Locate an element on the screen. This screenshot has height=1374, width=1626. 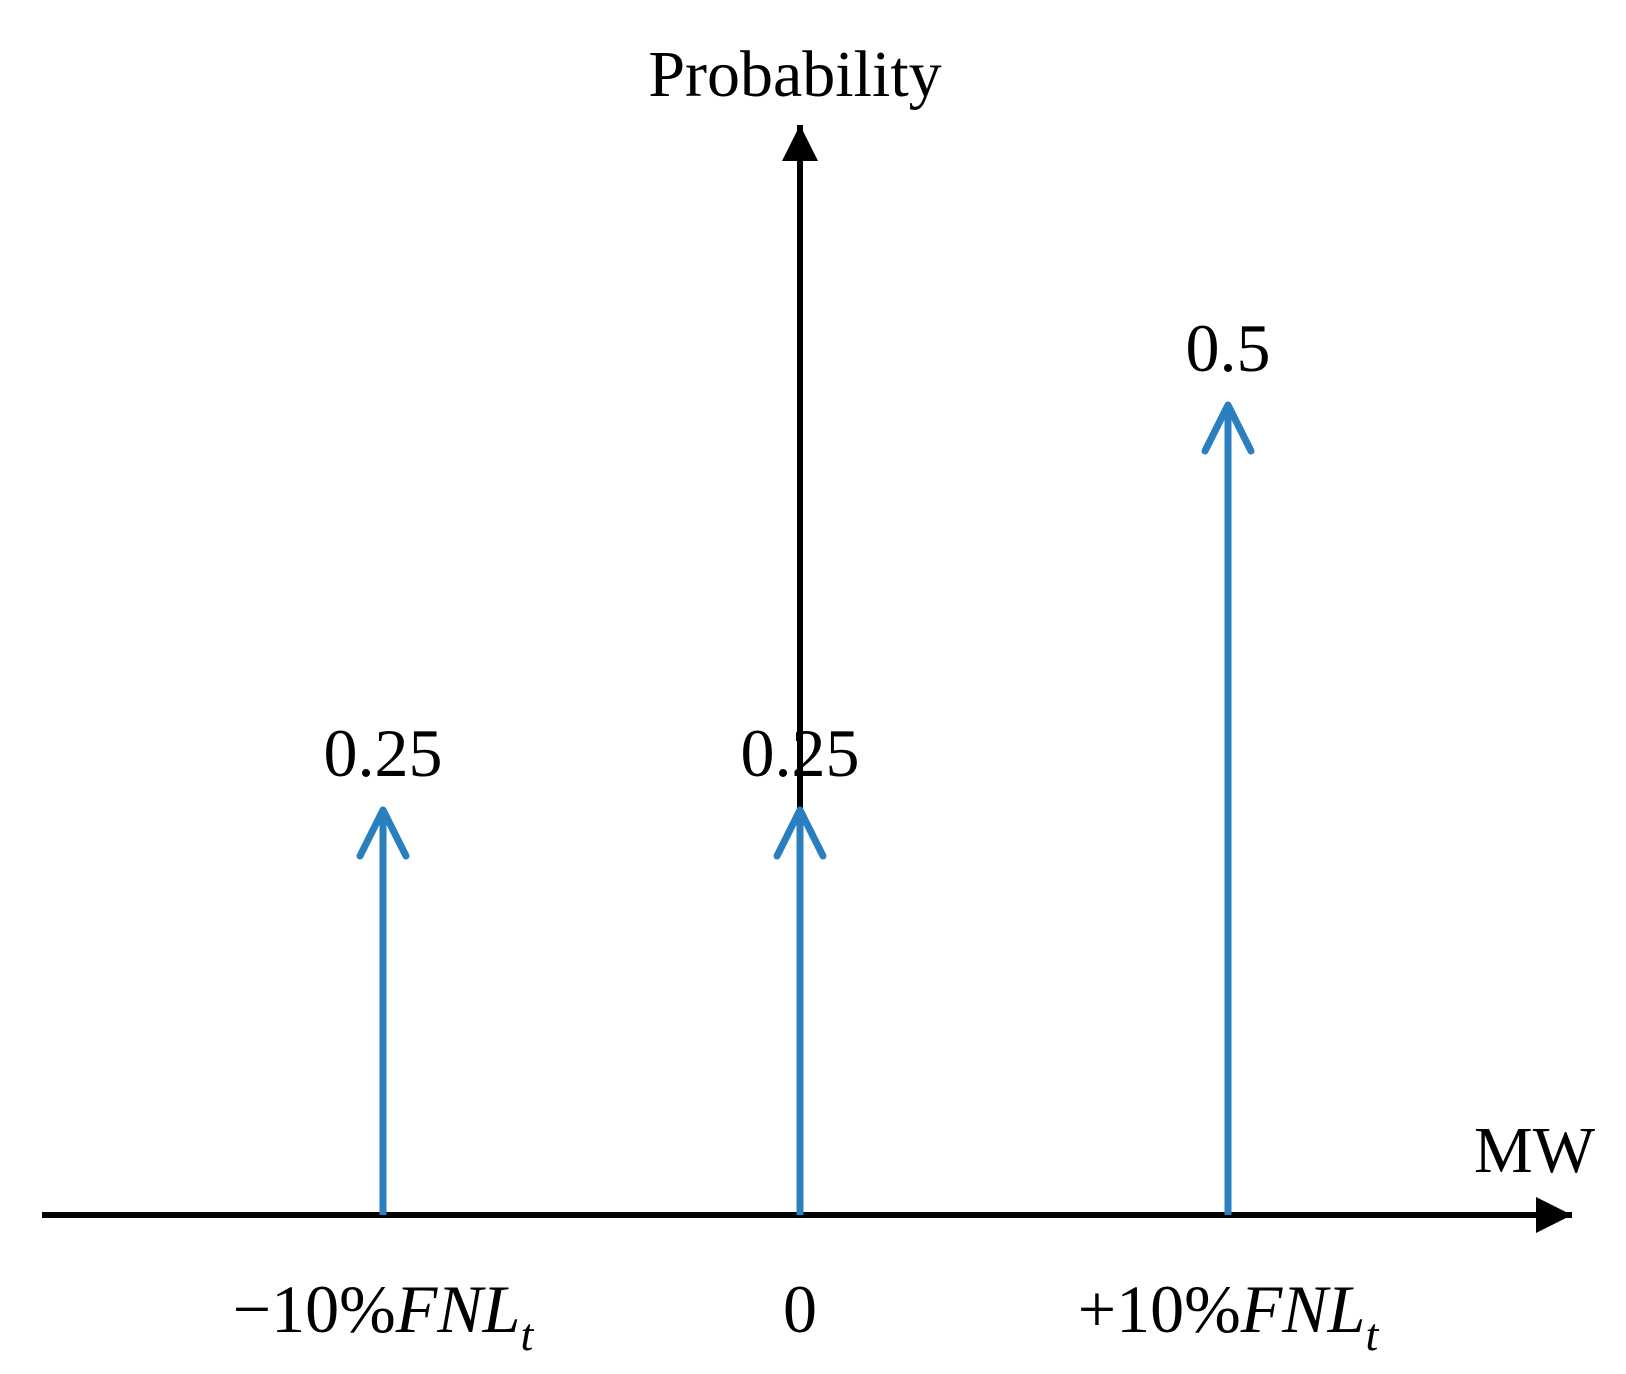
x-axis-title: MW is located at coordinates (1535, 1150).